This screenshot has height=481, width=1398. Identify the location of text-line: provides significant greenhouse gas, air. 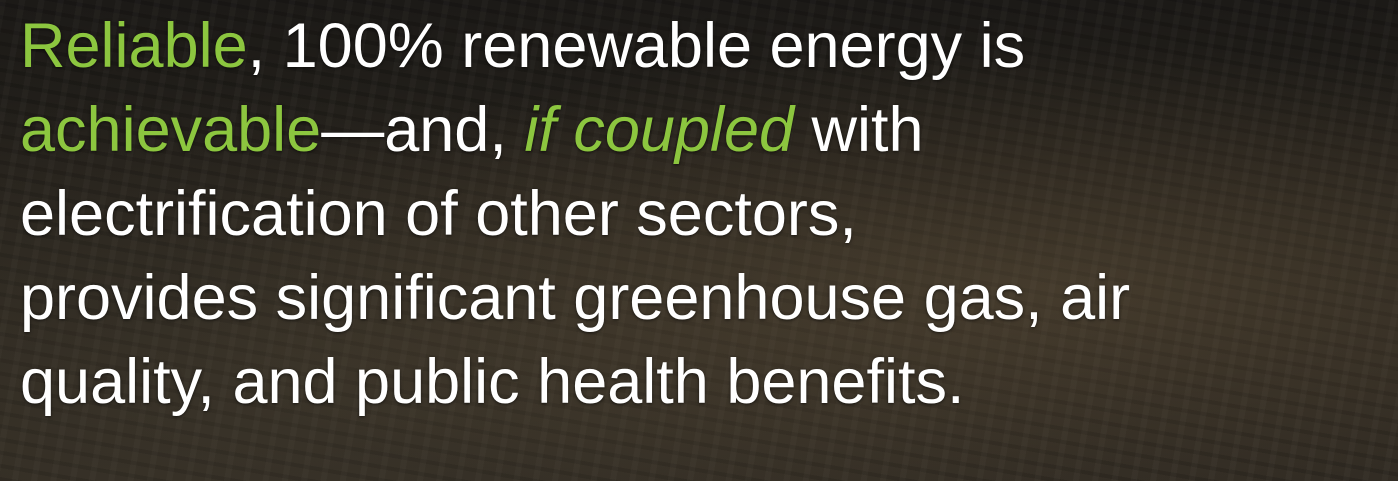
(575, 298).